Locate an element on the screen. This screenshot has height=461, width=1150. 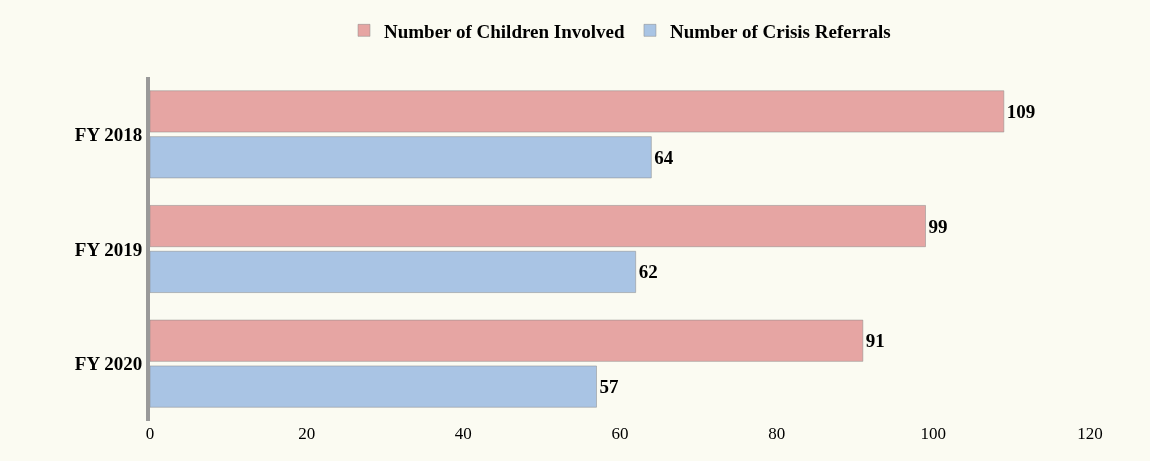
x-tick-label: 0 is located at coordinates (150, 433).